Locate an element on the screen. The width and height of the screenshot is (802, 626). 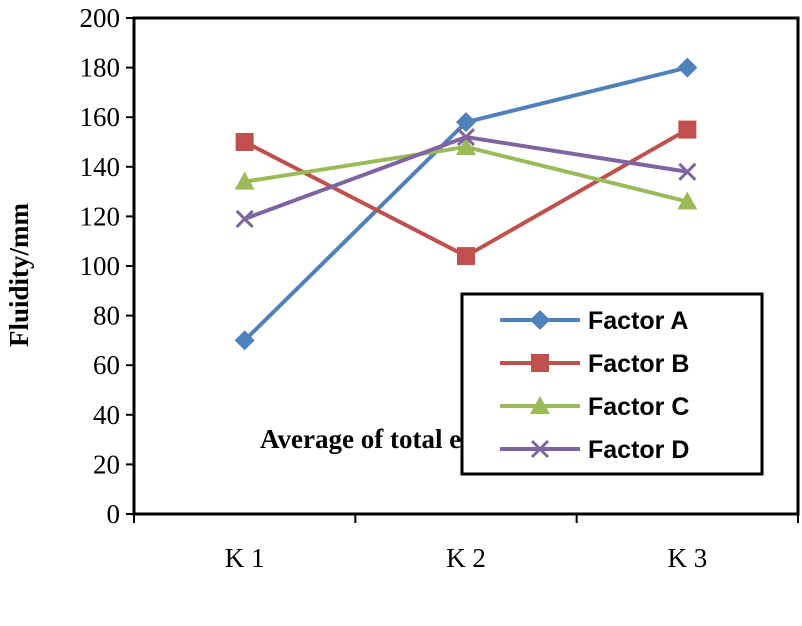
legend-item-factor-c: Factor C is located at coordinates (594, 407).